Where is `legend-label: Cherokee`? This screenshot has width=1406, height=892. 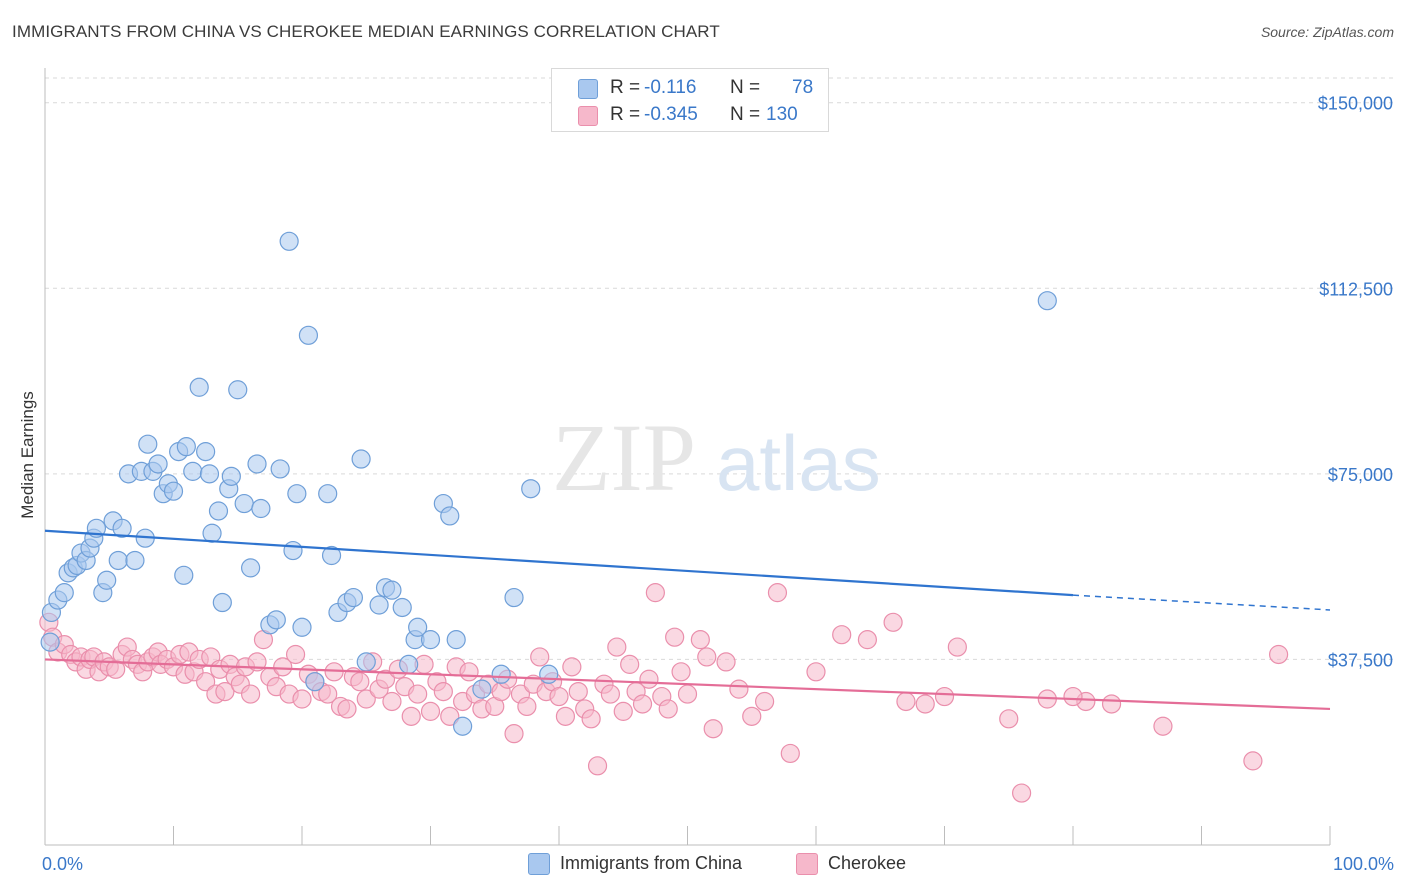
legend-label: Cherokee is located at coordinates (867, 863).